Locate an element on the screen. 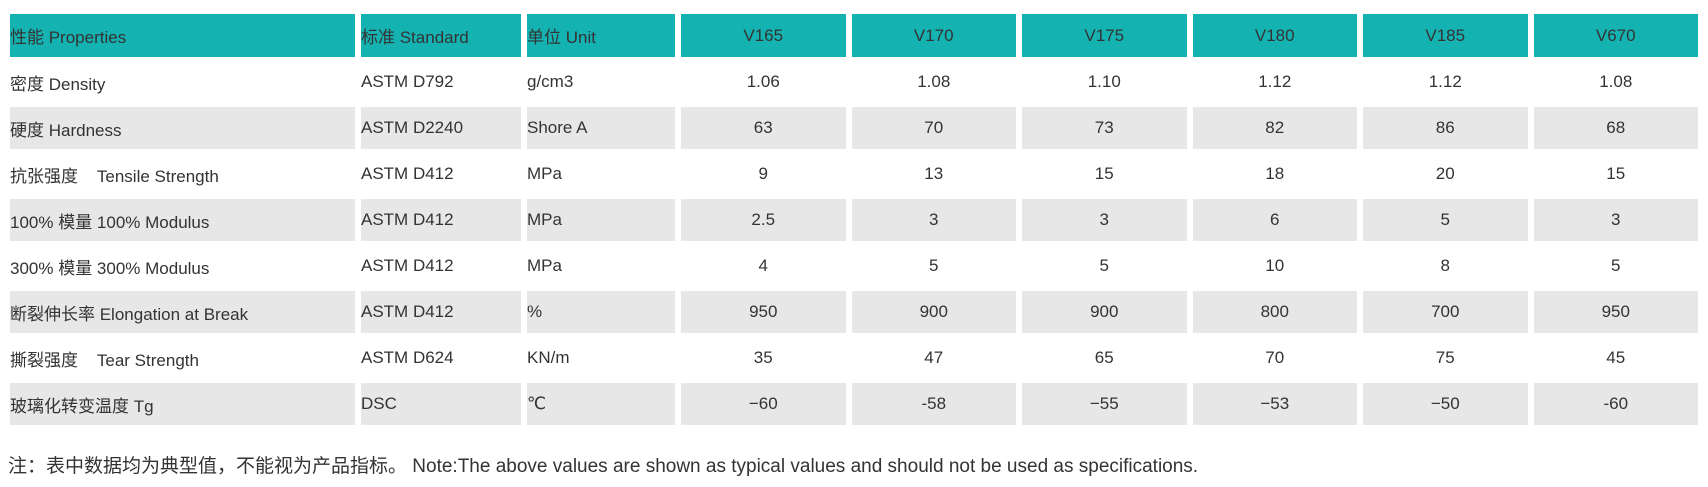 The height and width of the screenshot is (487, 1708). value-cell: −53 is located at coordinates (1274, 404).